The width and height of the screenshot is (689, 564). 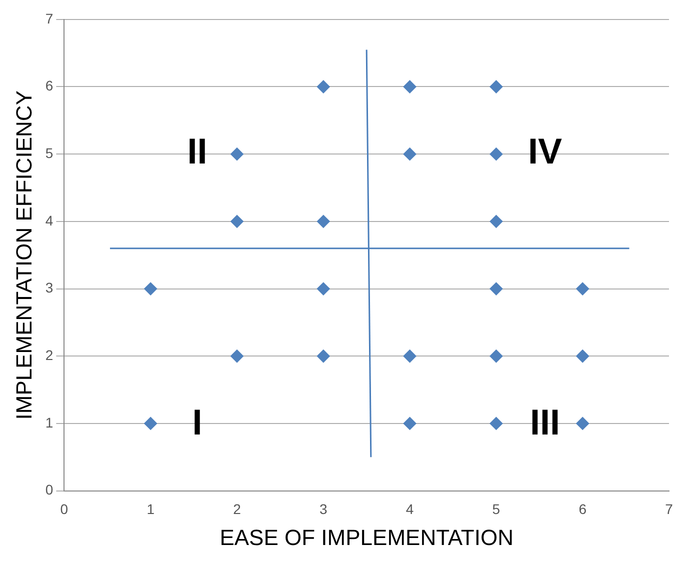 I want to click on x-tick-label: 2, so click(x=237, y=509).